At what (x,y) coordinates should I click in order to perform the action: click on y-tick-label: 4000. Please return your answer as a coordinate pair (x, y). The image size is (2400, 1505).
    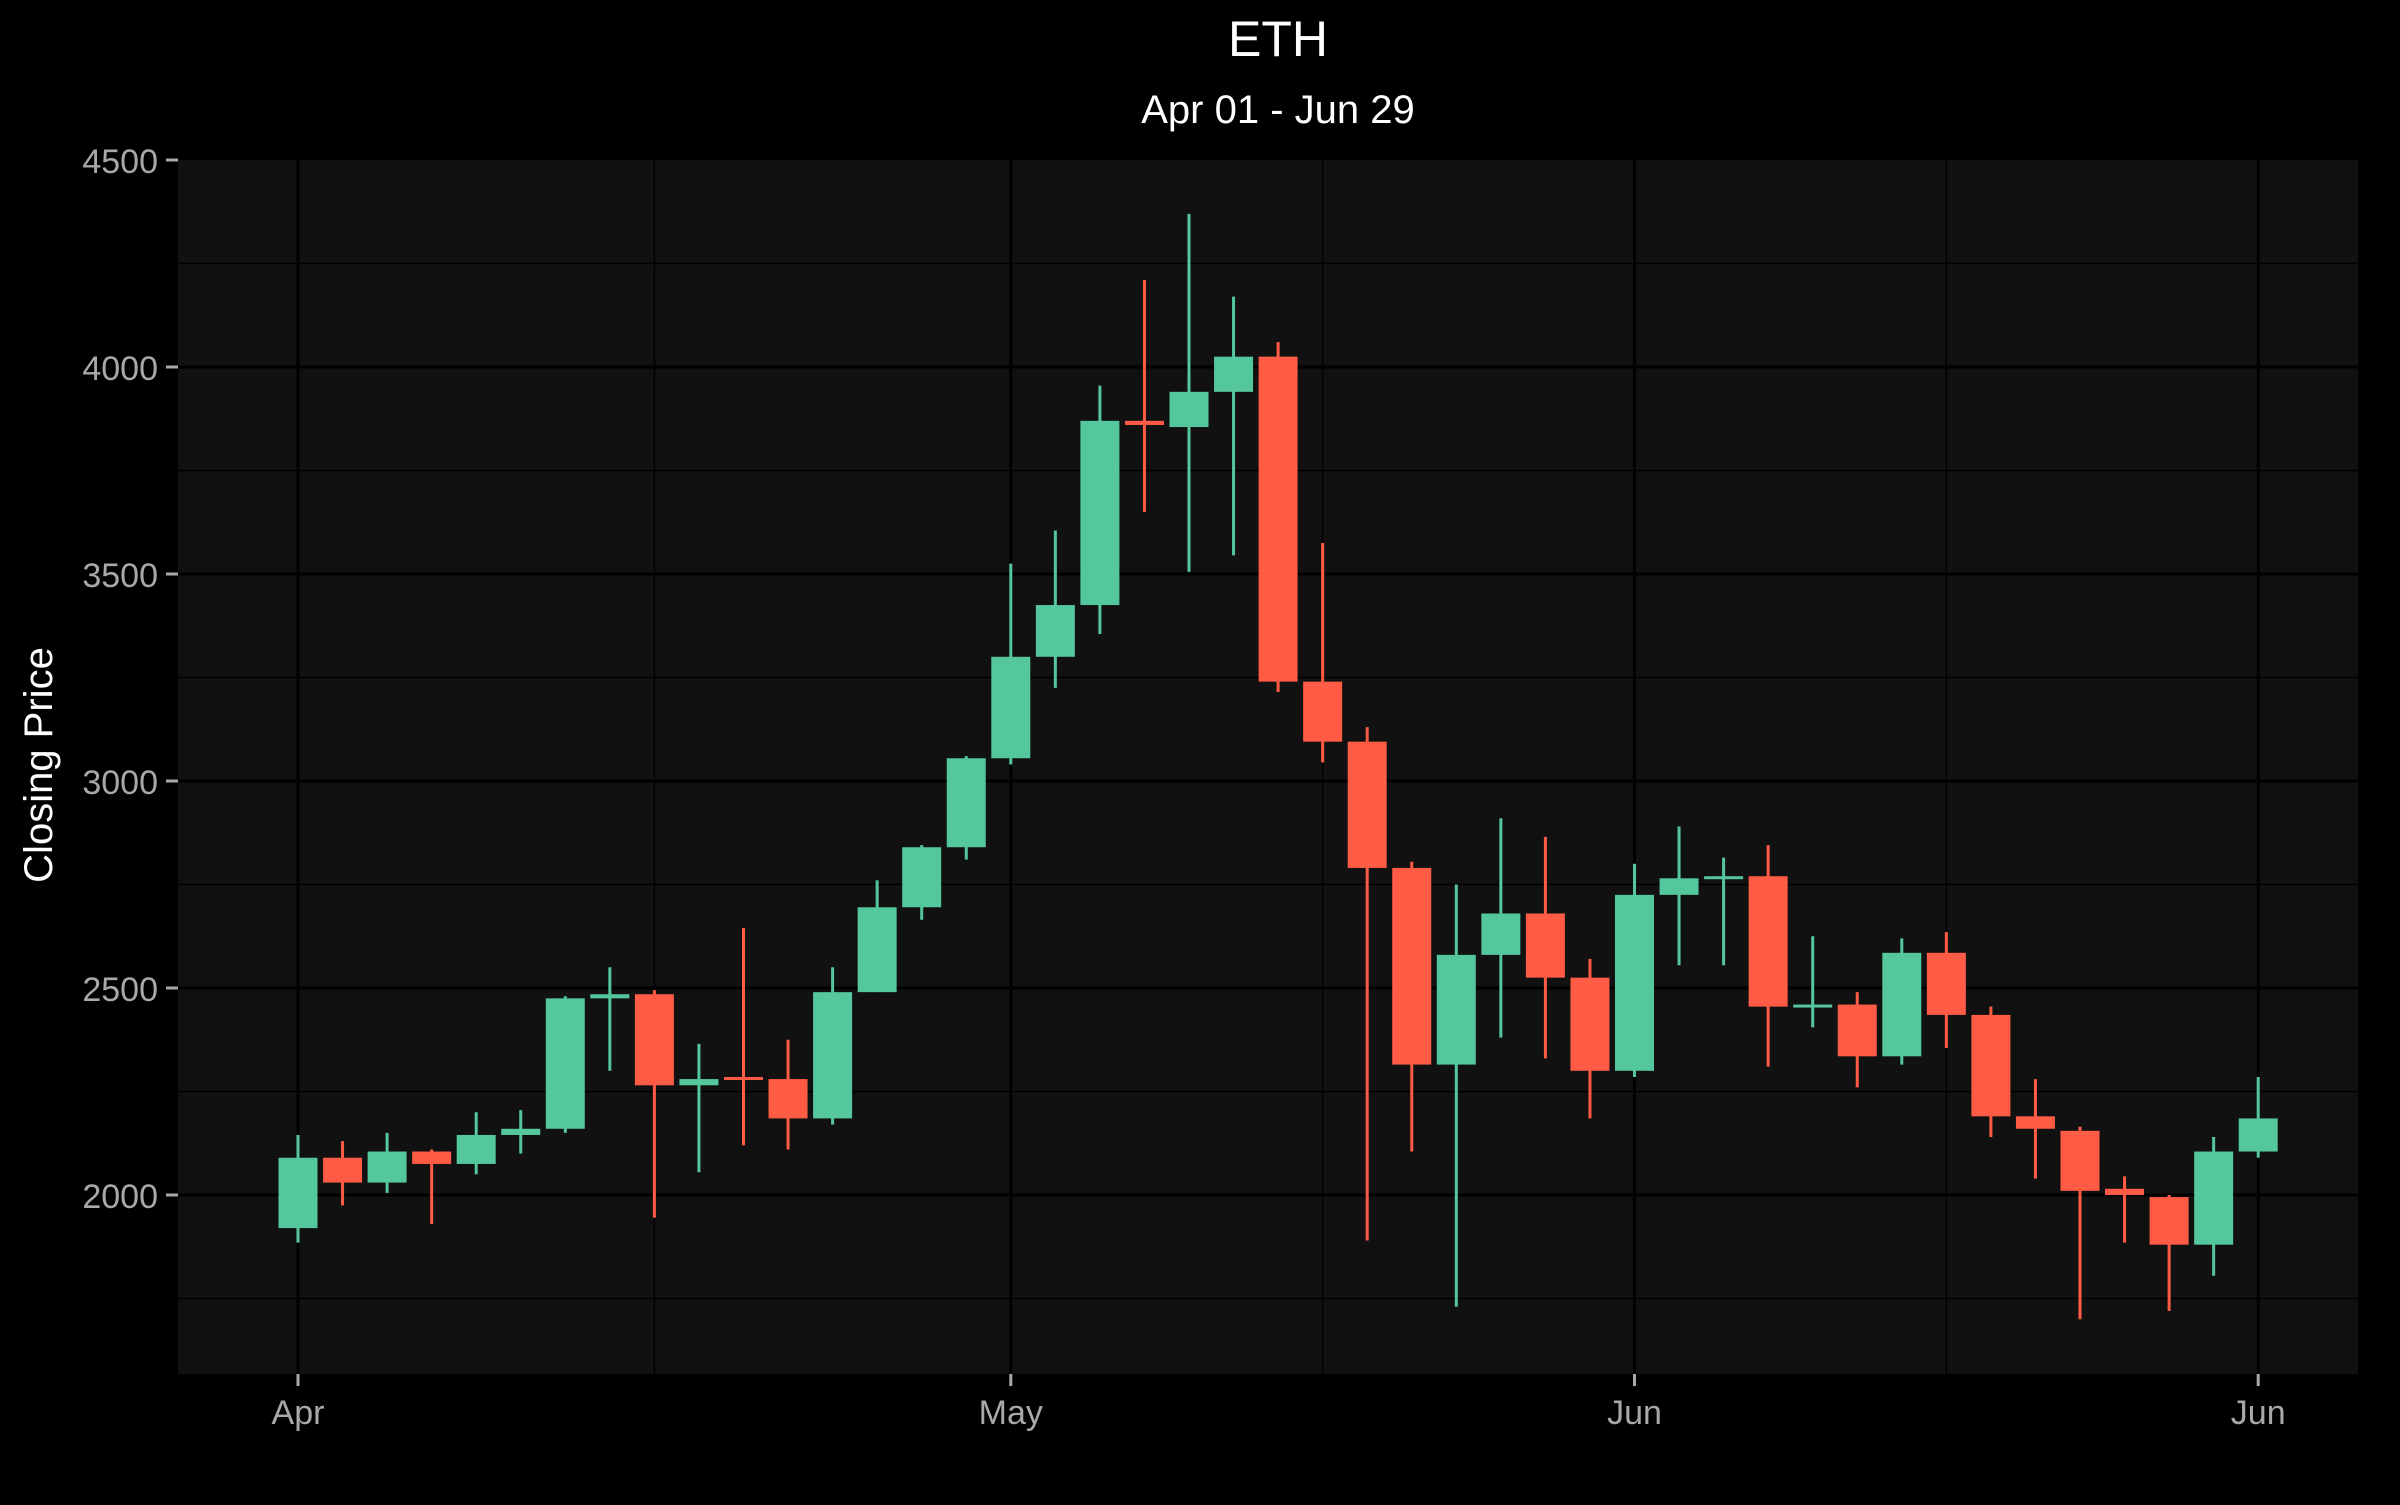
    Looking at the image, I should click on (120, 369).